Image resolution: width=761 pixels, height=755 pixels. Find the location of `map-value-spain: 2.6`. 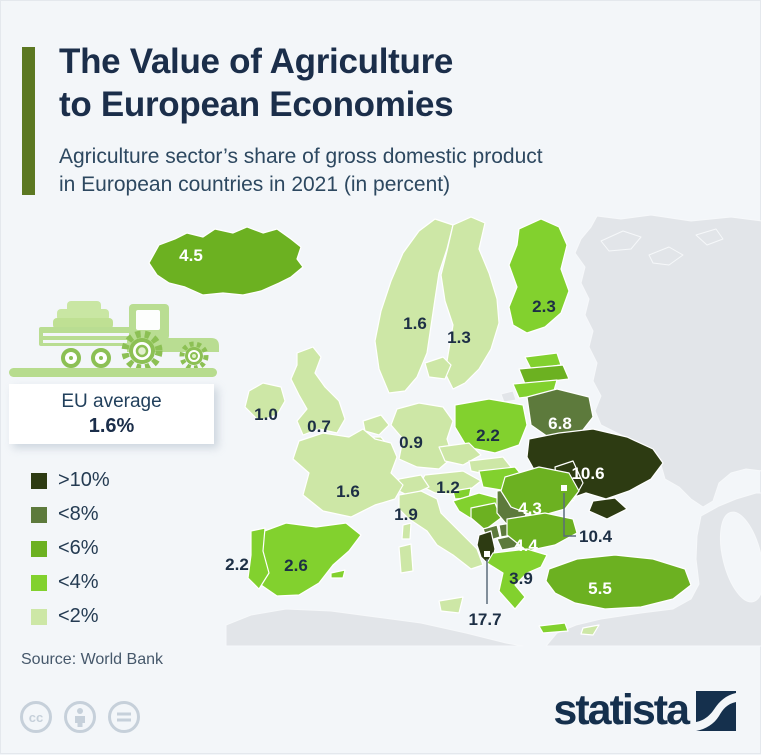

map-value-spain: 2.6 is located at coordinates (296, 565).